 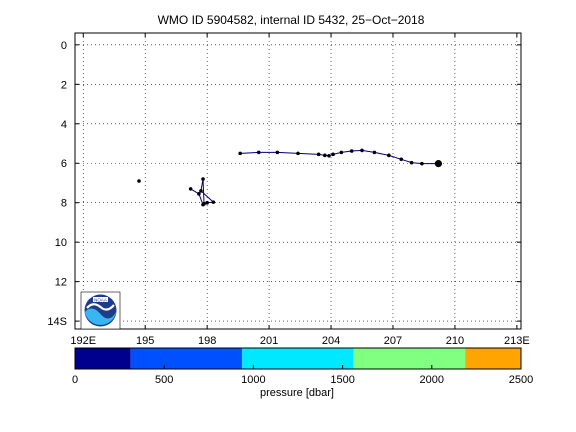 What do you see at coordinates (145, 341) in the screenshot?
I see `x-tick-label: 195` at bounding box center [145, 341].